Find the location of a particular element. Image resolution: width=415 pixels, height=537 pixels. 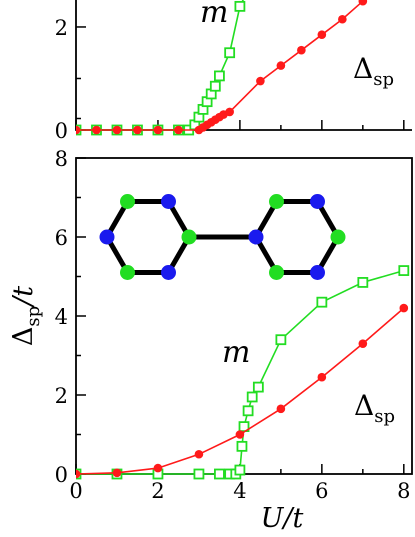

x-tick-label: 4 is located at coordinates (239, 491).